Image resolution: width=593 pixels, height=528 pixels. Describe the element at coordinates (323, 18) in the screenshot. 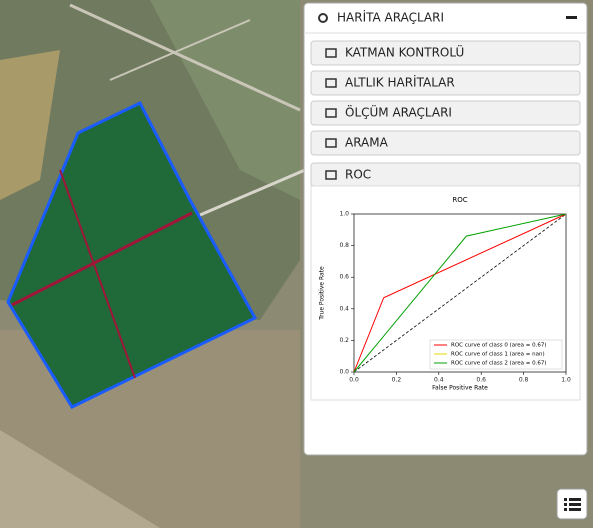

I see `gear-icon` at that location.